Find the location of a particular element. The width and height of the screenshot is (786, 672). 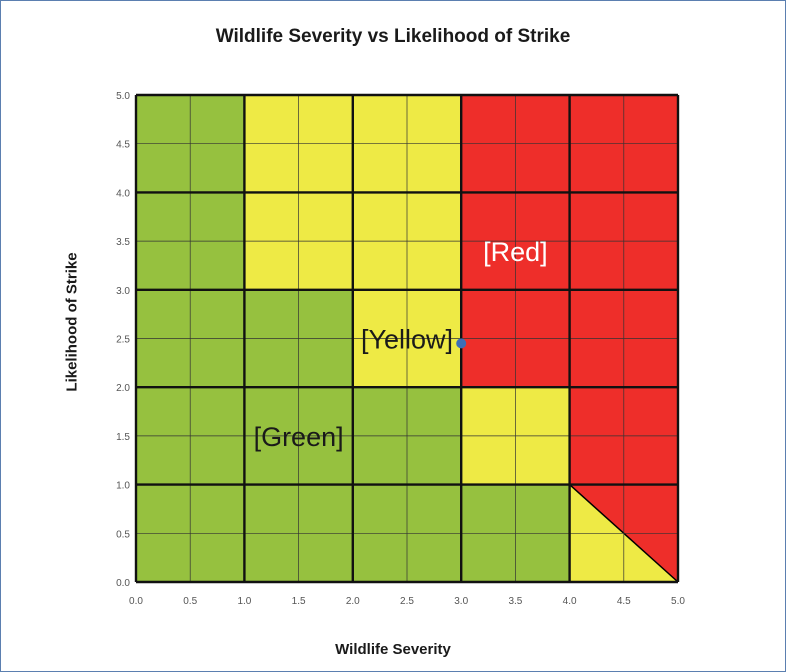

y-tick-label: 4.0 is located at coordinates (123, 193).